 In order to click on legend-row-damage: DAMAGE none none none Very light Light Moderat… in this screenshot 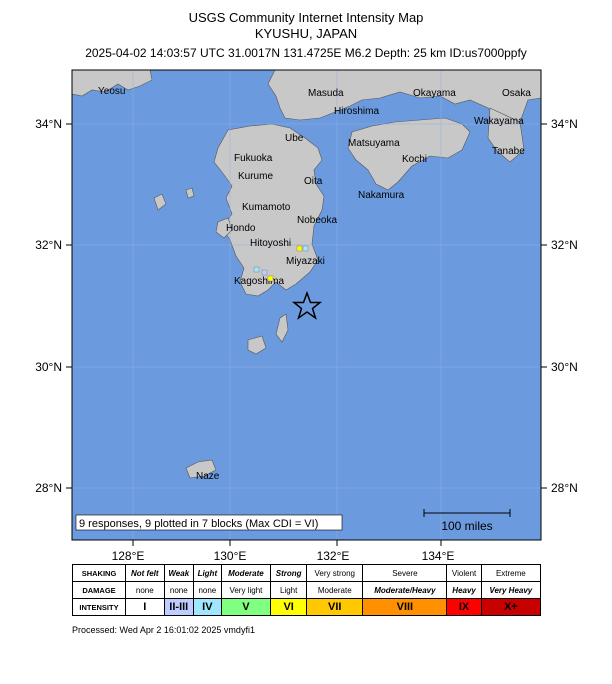, I will do `click(307, 590)`.